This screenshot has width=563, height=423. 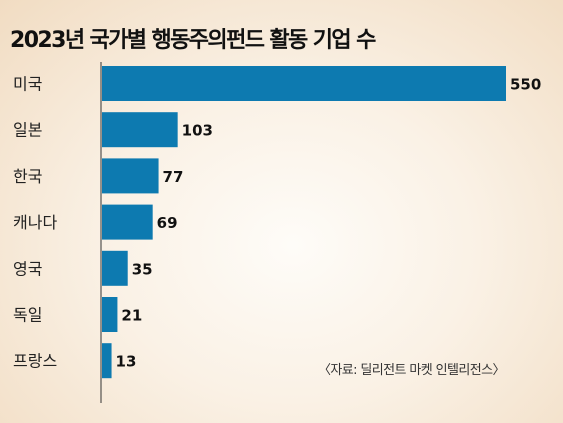 What do you see at coordinates (525, 85) in the screenshot?
I see `value-label: 550` at bounding box center [525, 85].